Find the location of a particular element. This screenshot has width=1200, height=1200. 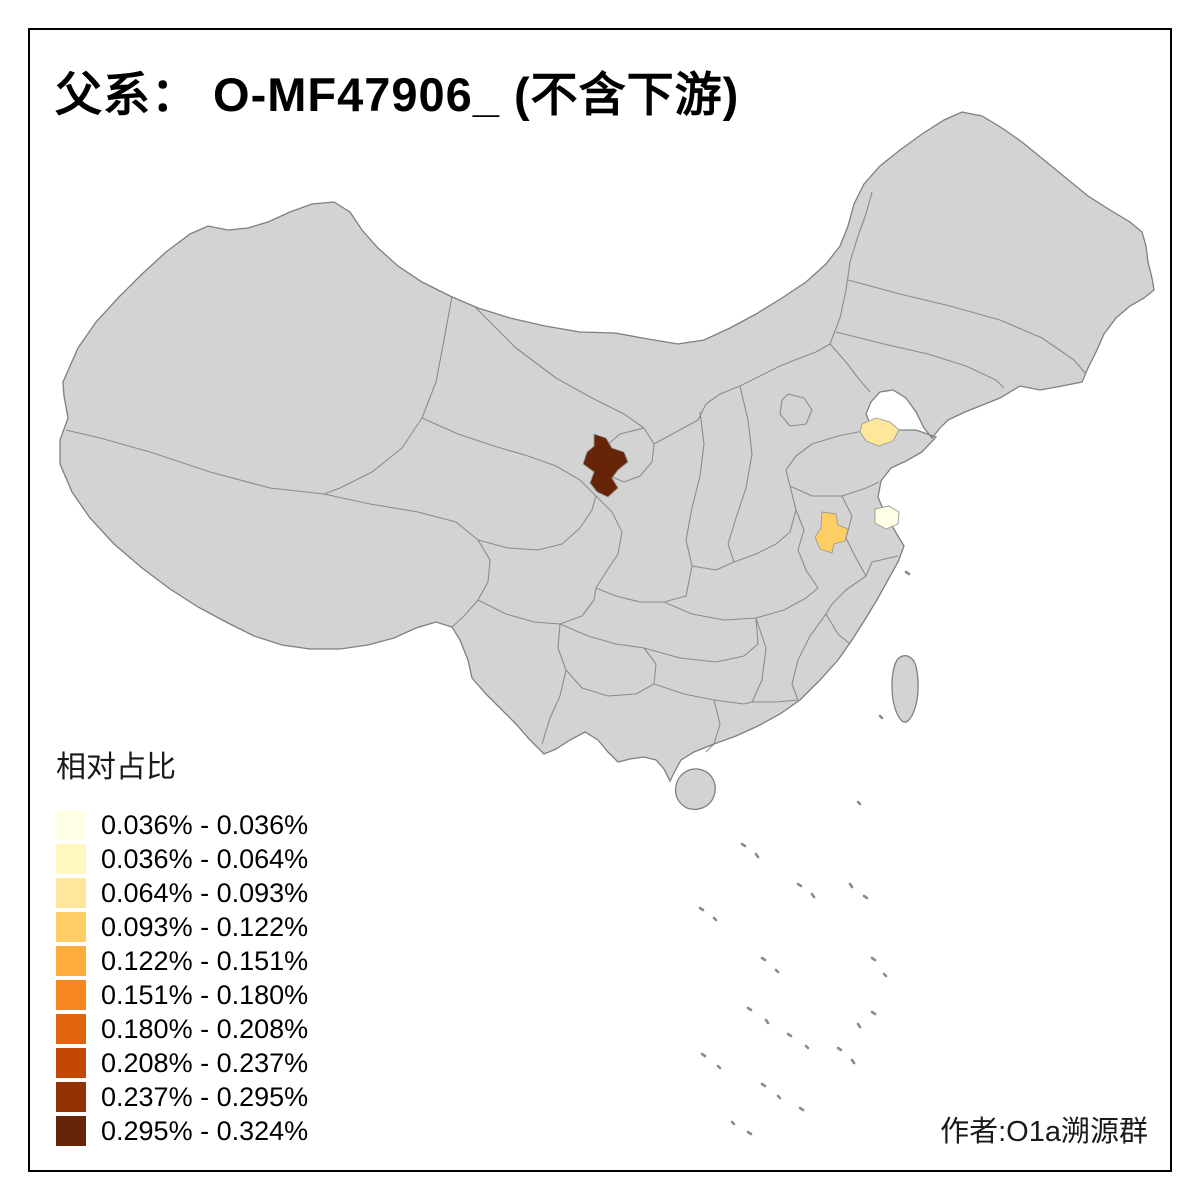

highlighted-region-northwest-darkest is located at coordinates (605, 465).